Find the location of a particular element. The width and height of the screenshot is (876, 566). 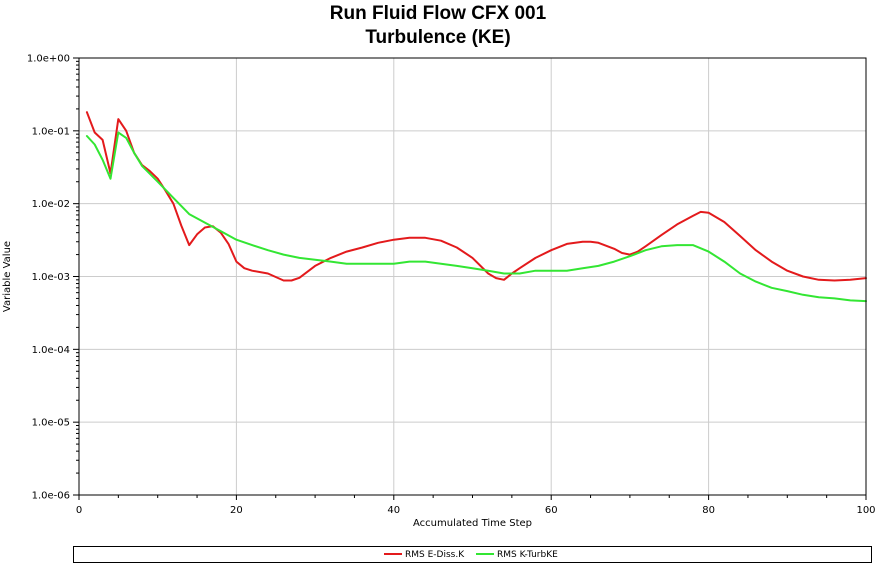

legend-label-k-turbke: RMS K-TurbKE is located at coordinates (527, 555).